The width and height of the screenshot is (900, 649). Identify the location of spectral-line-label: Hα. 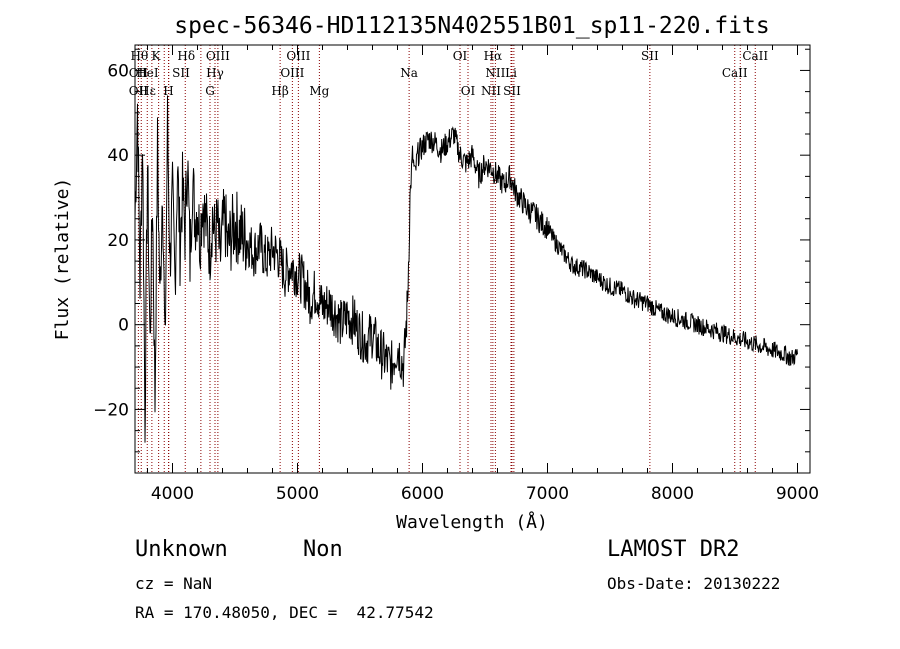
(493, 56).